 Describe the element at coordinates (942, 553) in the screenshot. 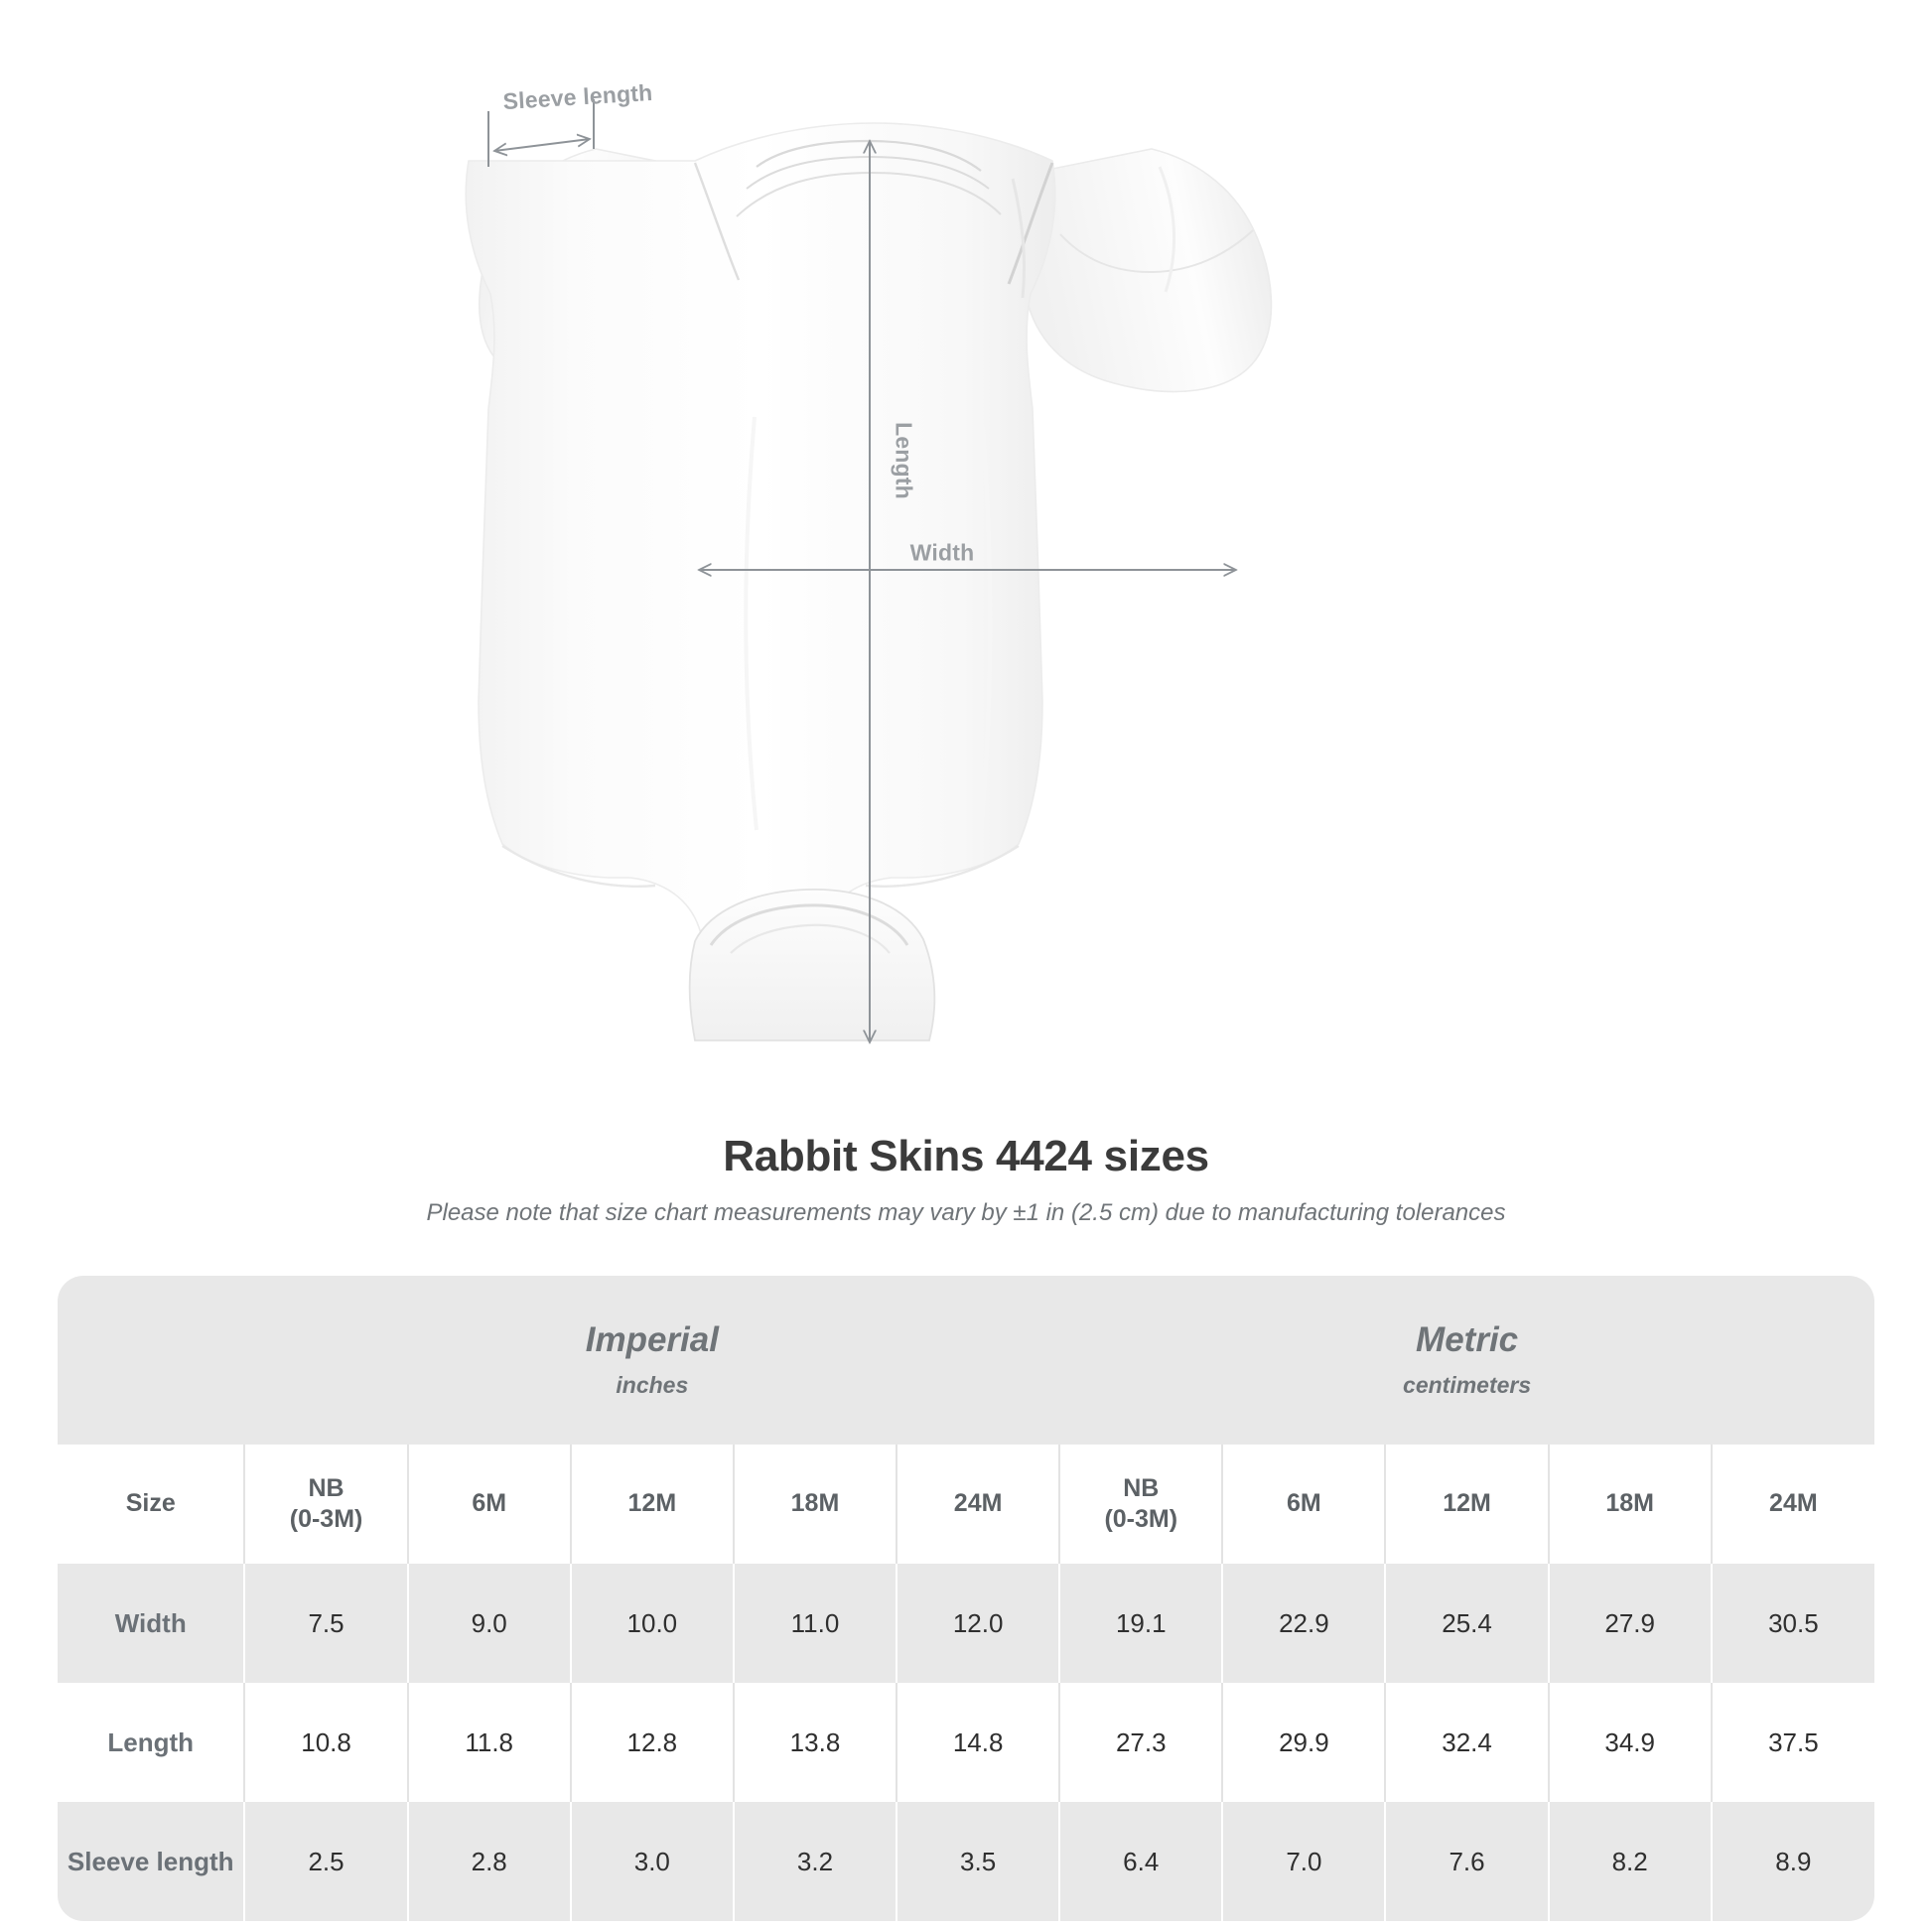

I see `width-annotation-label: Width` at that location.